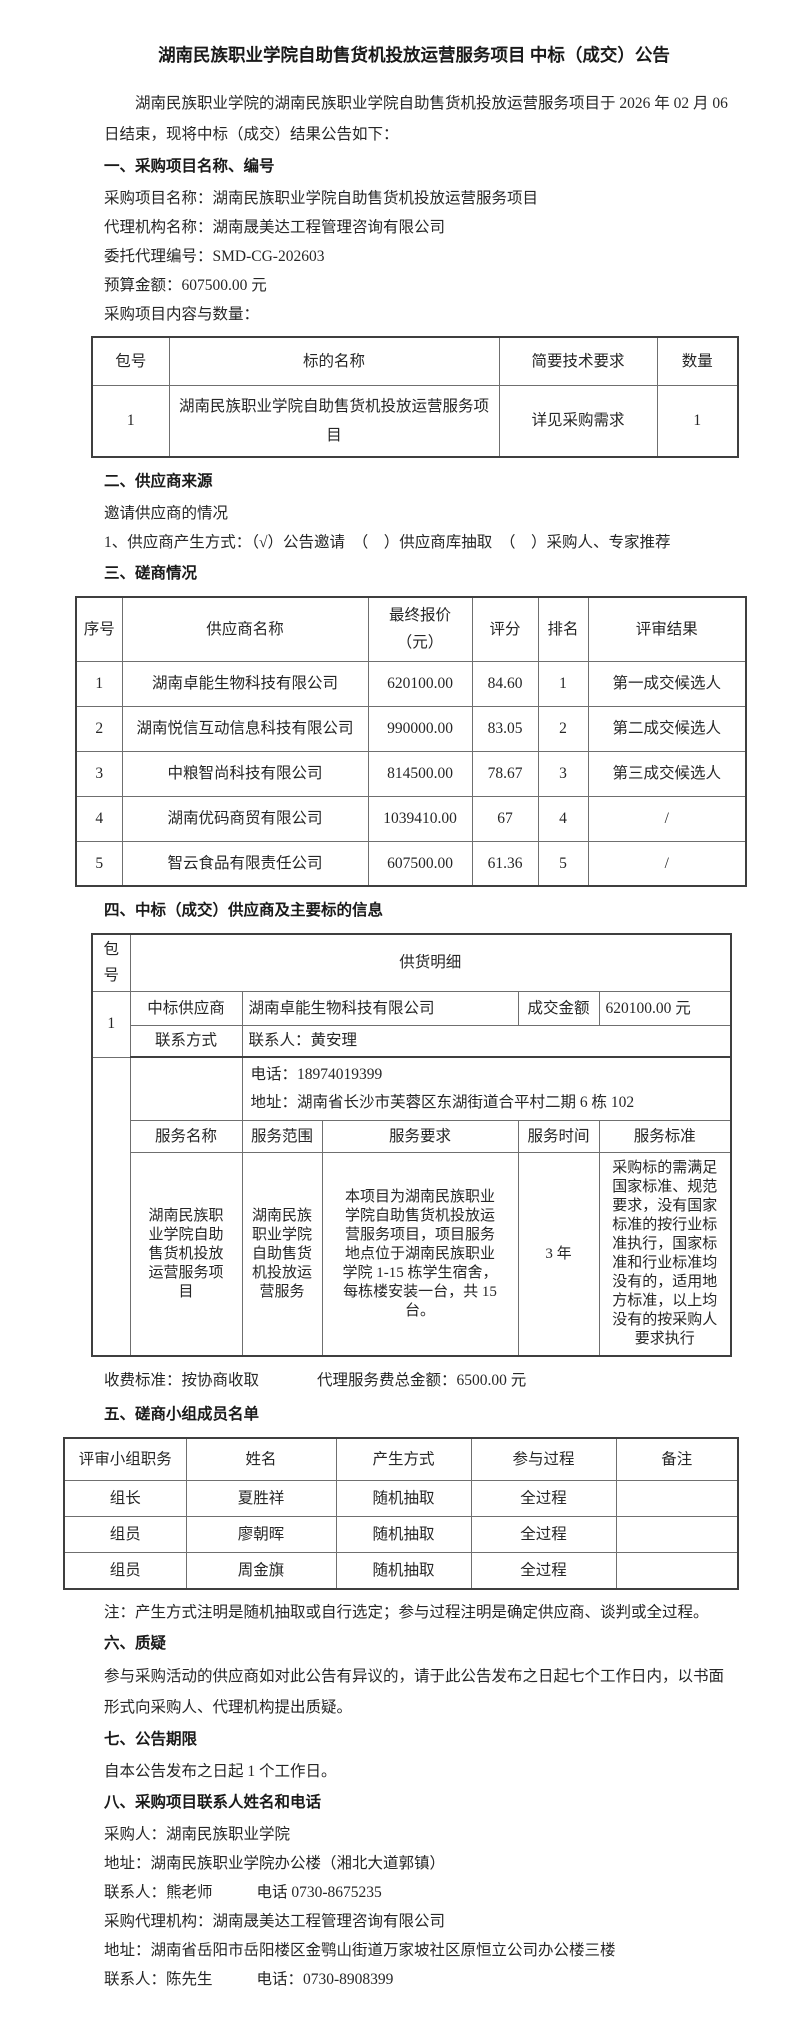 This screenshot has height=2044, width=800. I want to click on agency-contact-line: 联系人：陈先生 电话：0730-8908399, so click(421, 1979).